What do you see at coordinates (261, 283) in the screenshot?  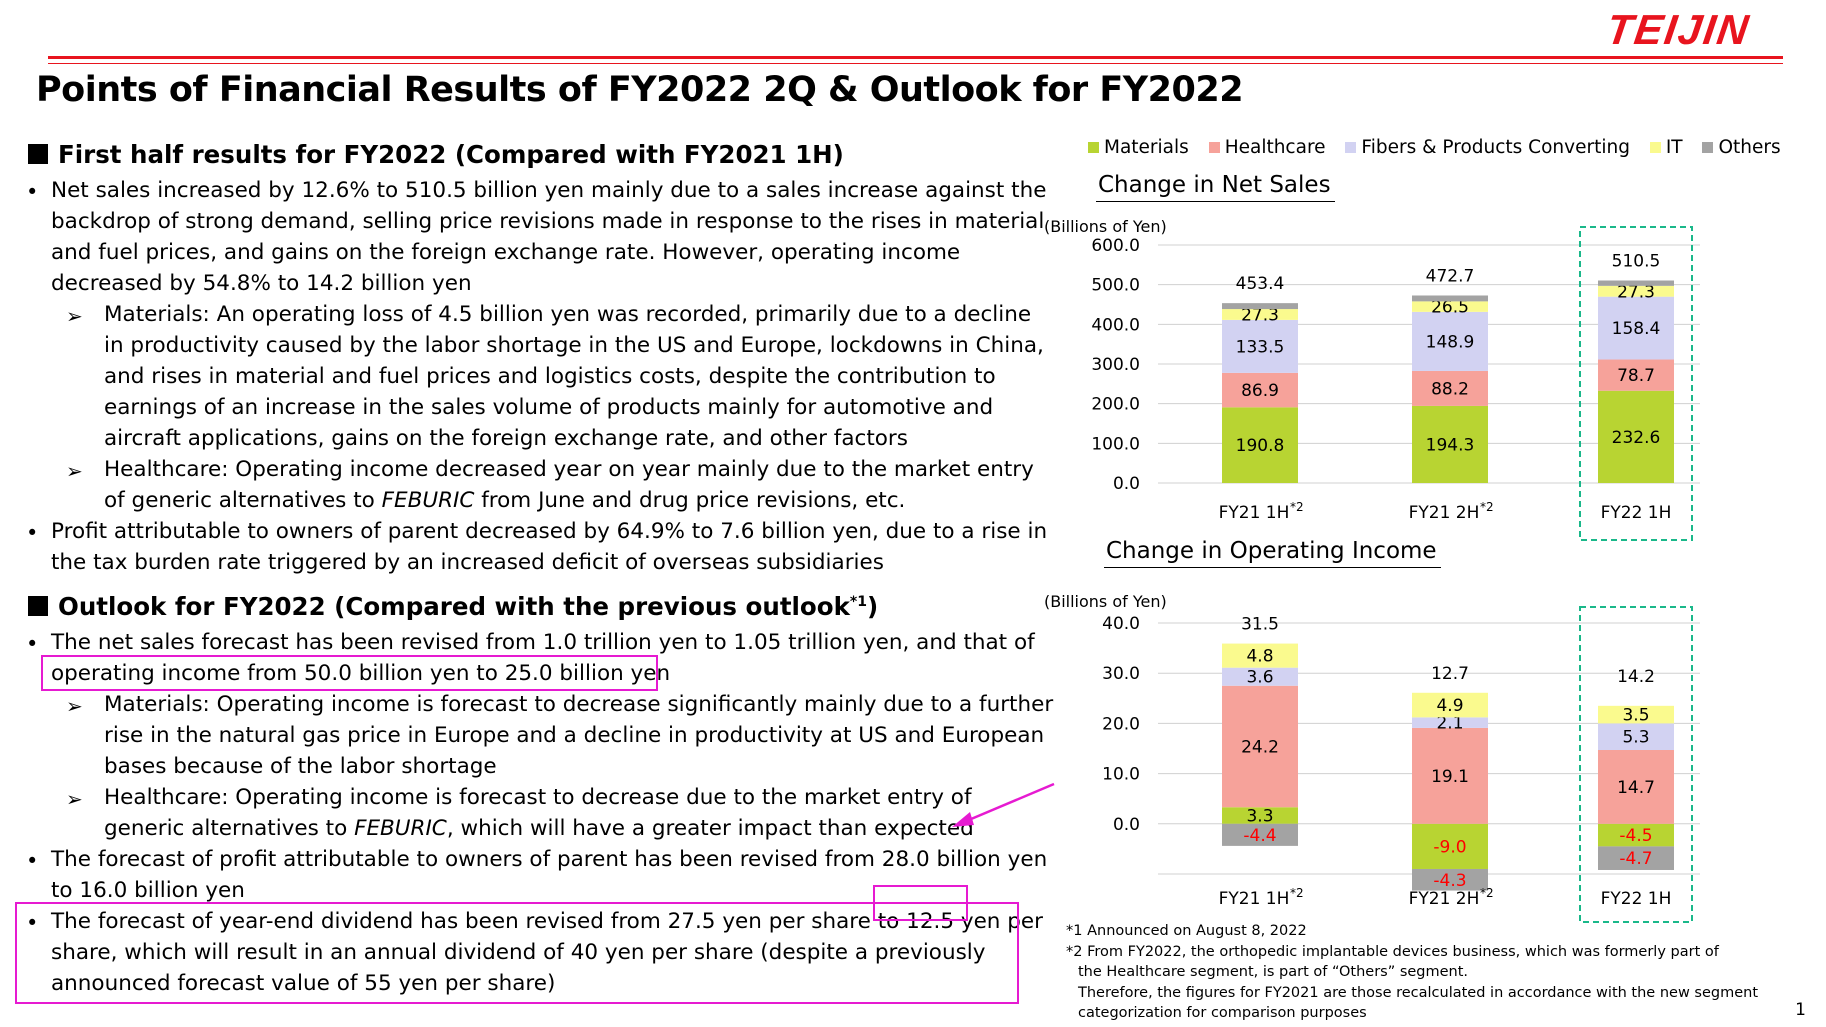 I see `text-line: decreased by 54.8% to 14.2 billion yen` at bounding box center [261, 283].